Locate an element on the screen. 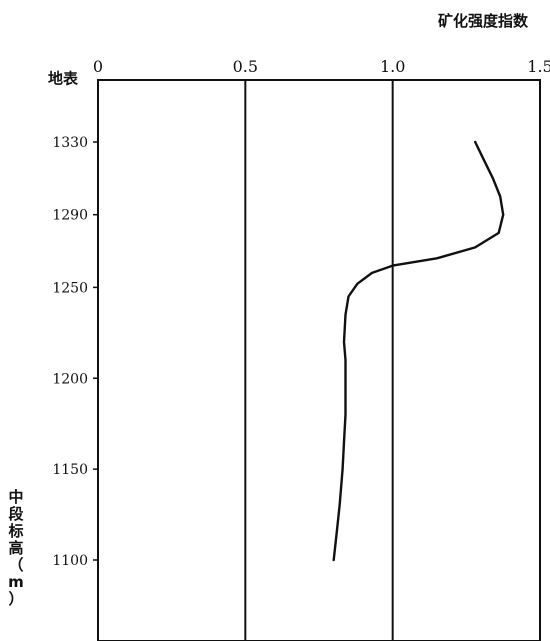 The height and width of the screenshot is (641, 550). y-tick-label-4: 1200 is located at coordinates (70, 379).